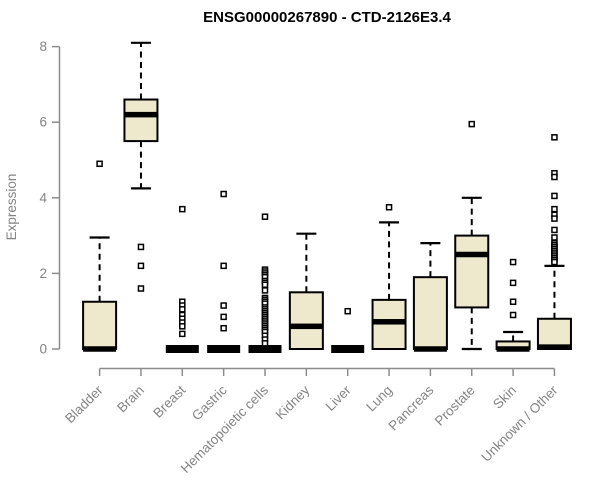 The height and width of the screenshot is (500, 600). Describe the element at coordinates (169, 401) in the screenshot. I see `x-tick-label-breast: Breast` at that location.